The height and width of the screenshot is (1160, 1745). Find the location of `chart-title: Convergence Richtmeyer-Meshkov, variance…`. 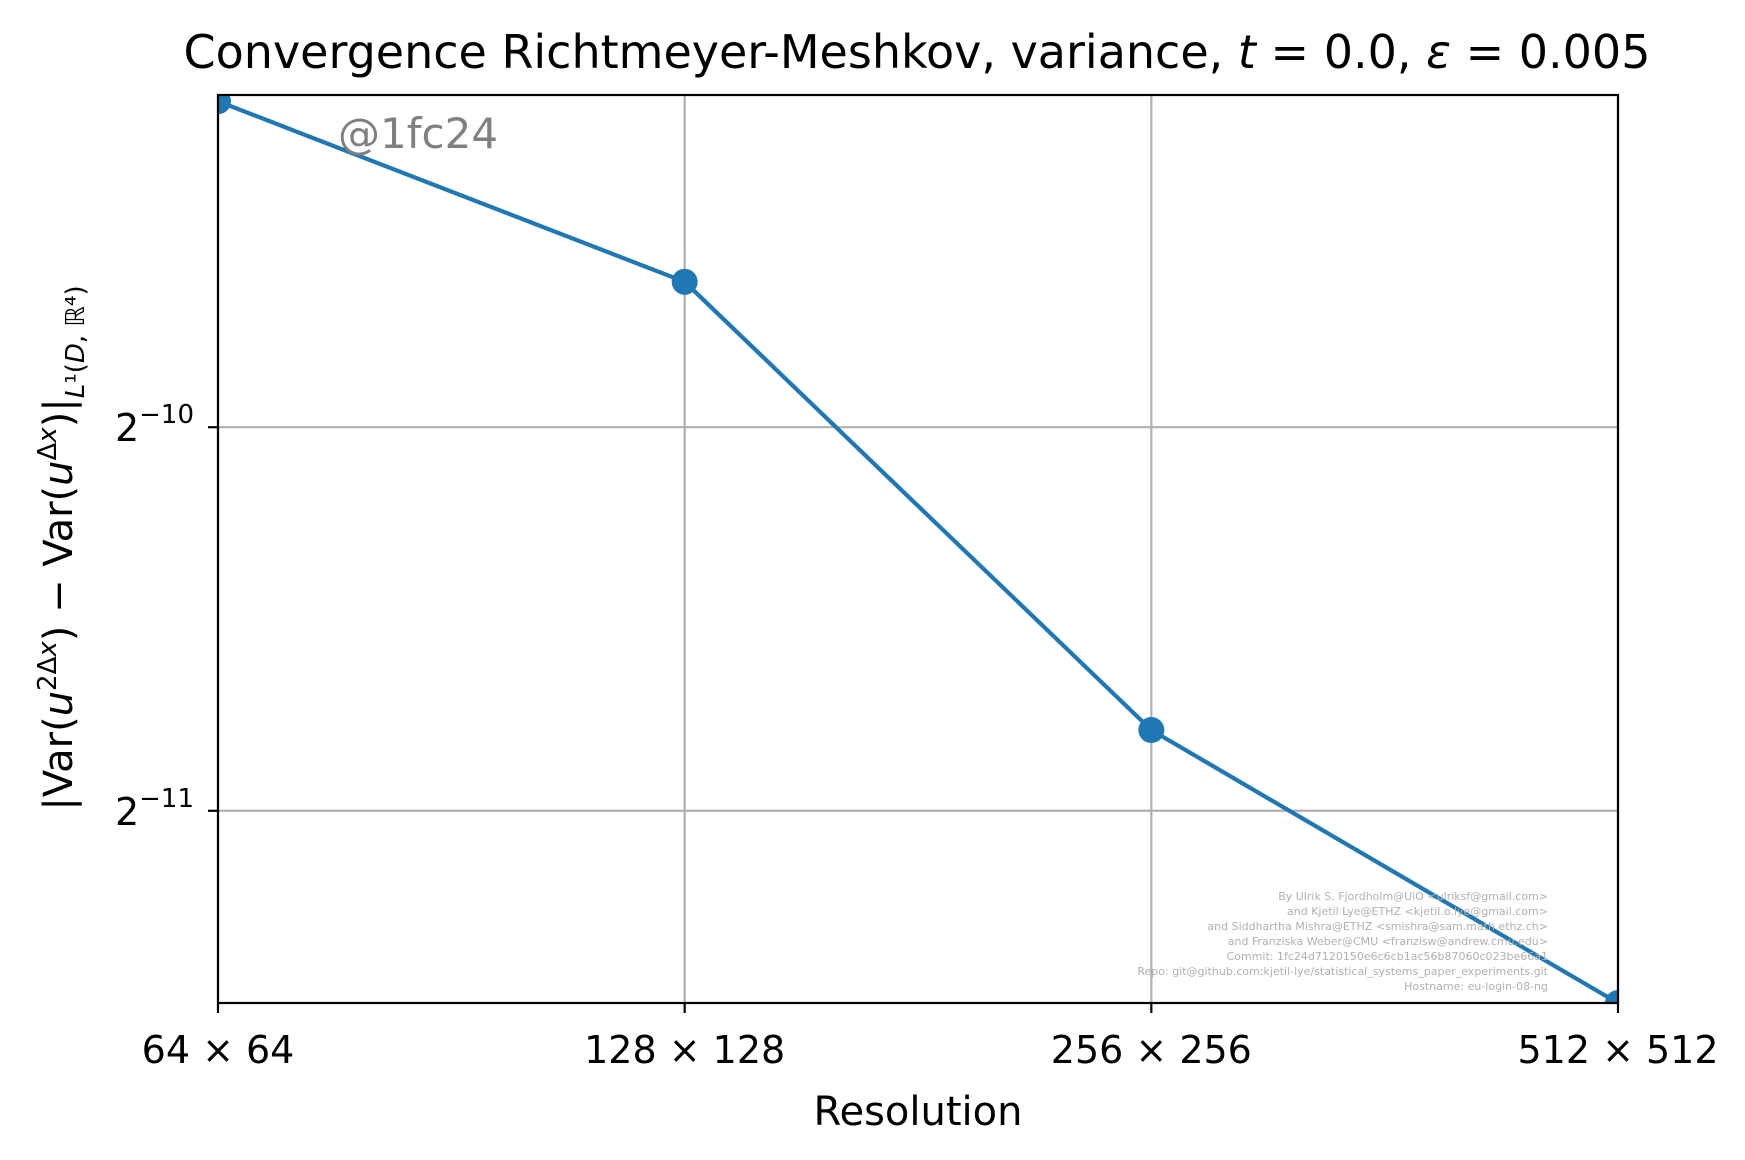

chart-title: Convergence Richtmeyer-Meshkov, variance… is located at coordinates (917, 52).